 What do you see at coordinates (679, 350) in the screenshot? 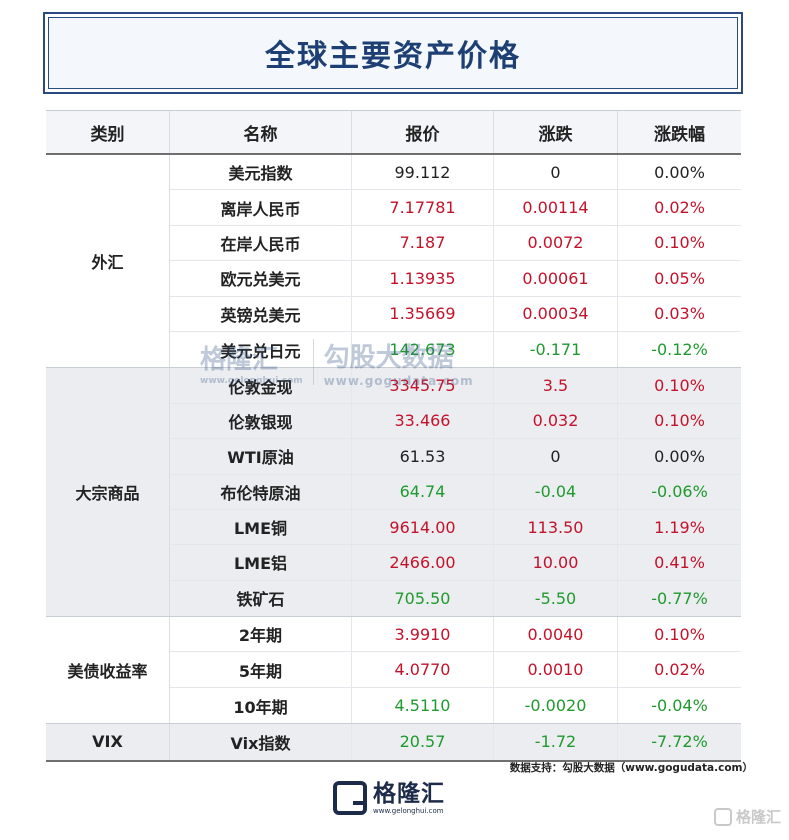
I see `asset-change-pct: -0.12%` at bounding box center [679, 350].